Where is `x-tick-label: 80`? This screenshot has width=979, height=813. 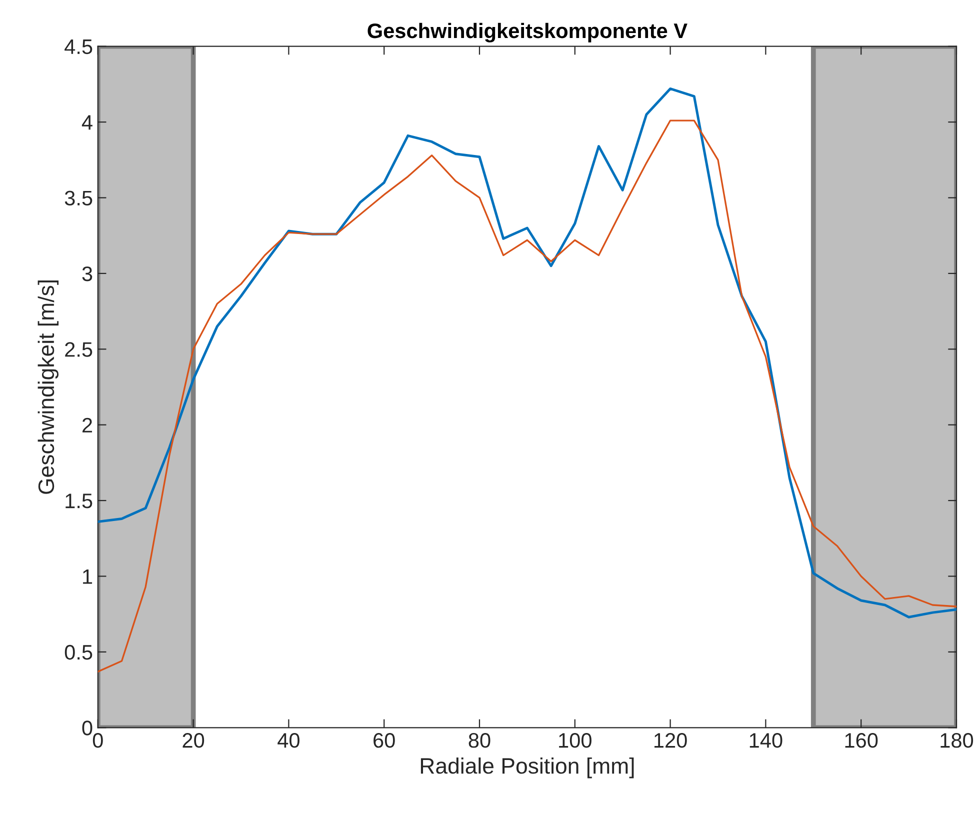 x-tick-label: 80 is located at coordinates (479, 740).